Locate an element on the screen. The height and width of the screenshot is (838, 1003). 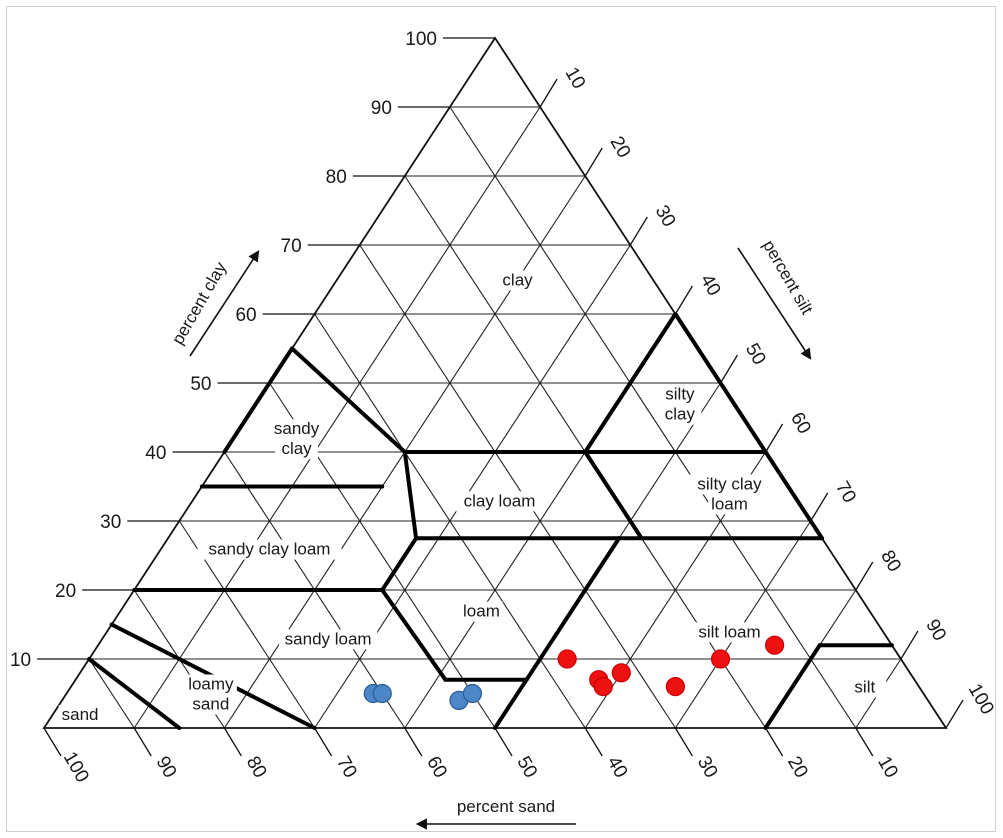
clay-tick-label: 90 is located at coordinates (381, 108).